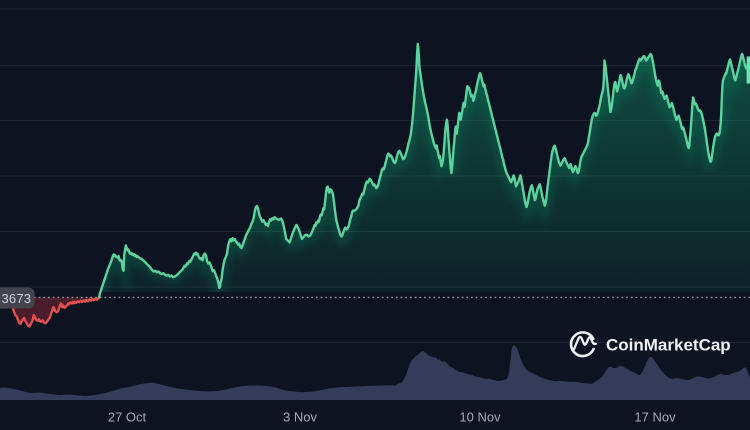 The height and width of the screenshot is (430, 750). Describe the element at coordinates (300, 417) in the screenshot. I see `svg-text: 3 Nov` at that location.